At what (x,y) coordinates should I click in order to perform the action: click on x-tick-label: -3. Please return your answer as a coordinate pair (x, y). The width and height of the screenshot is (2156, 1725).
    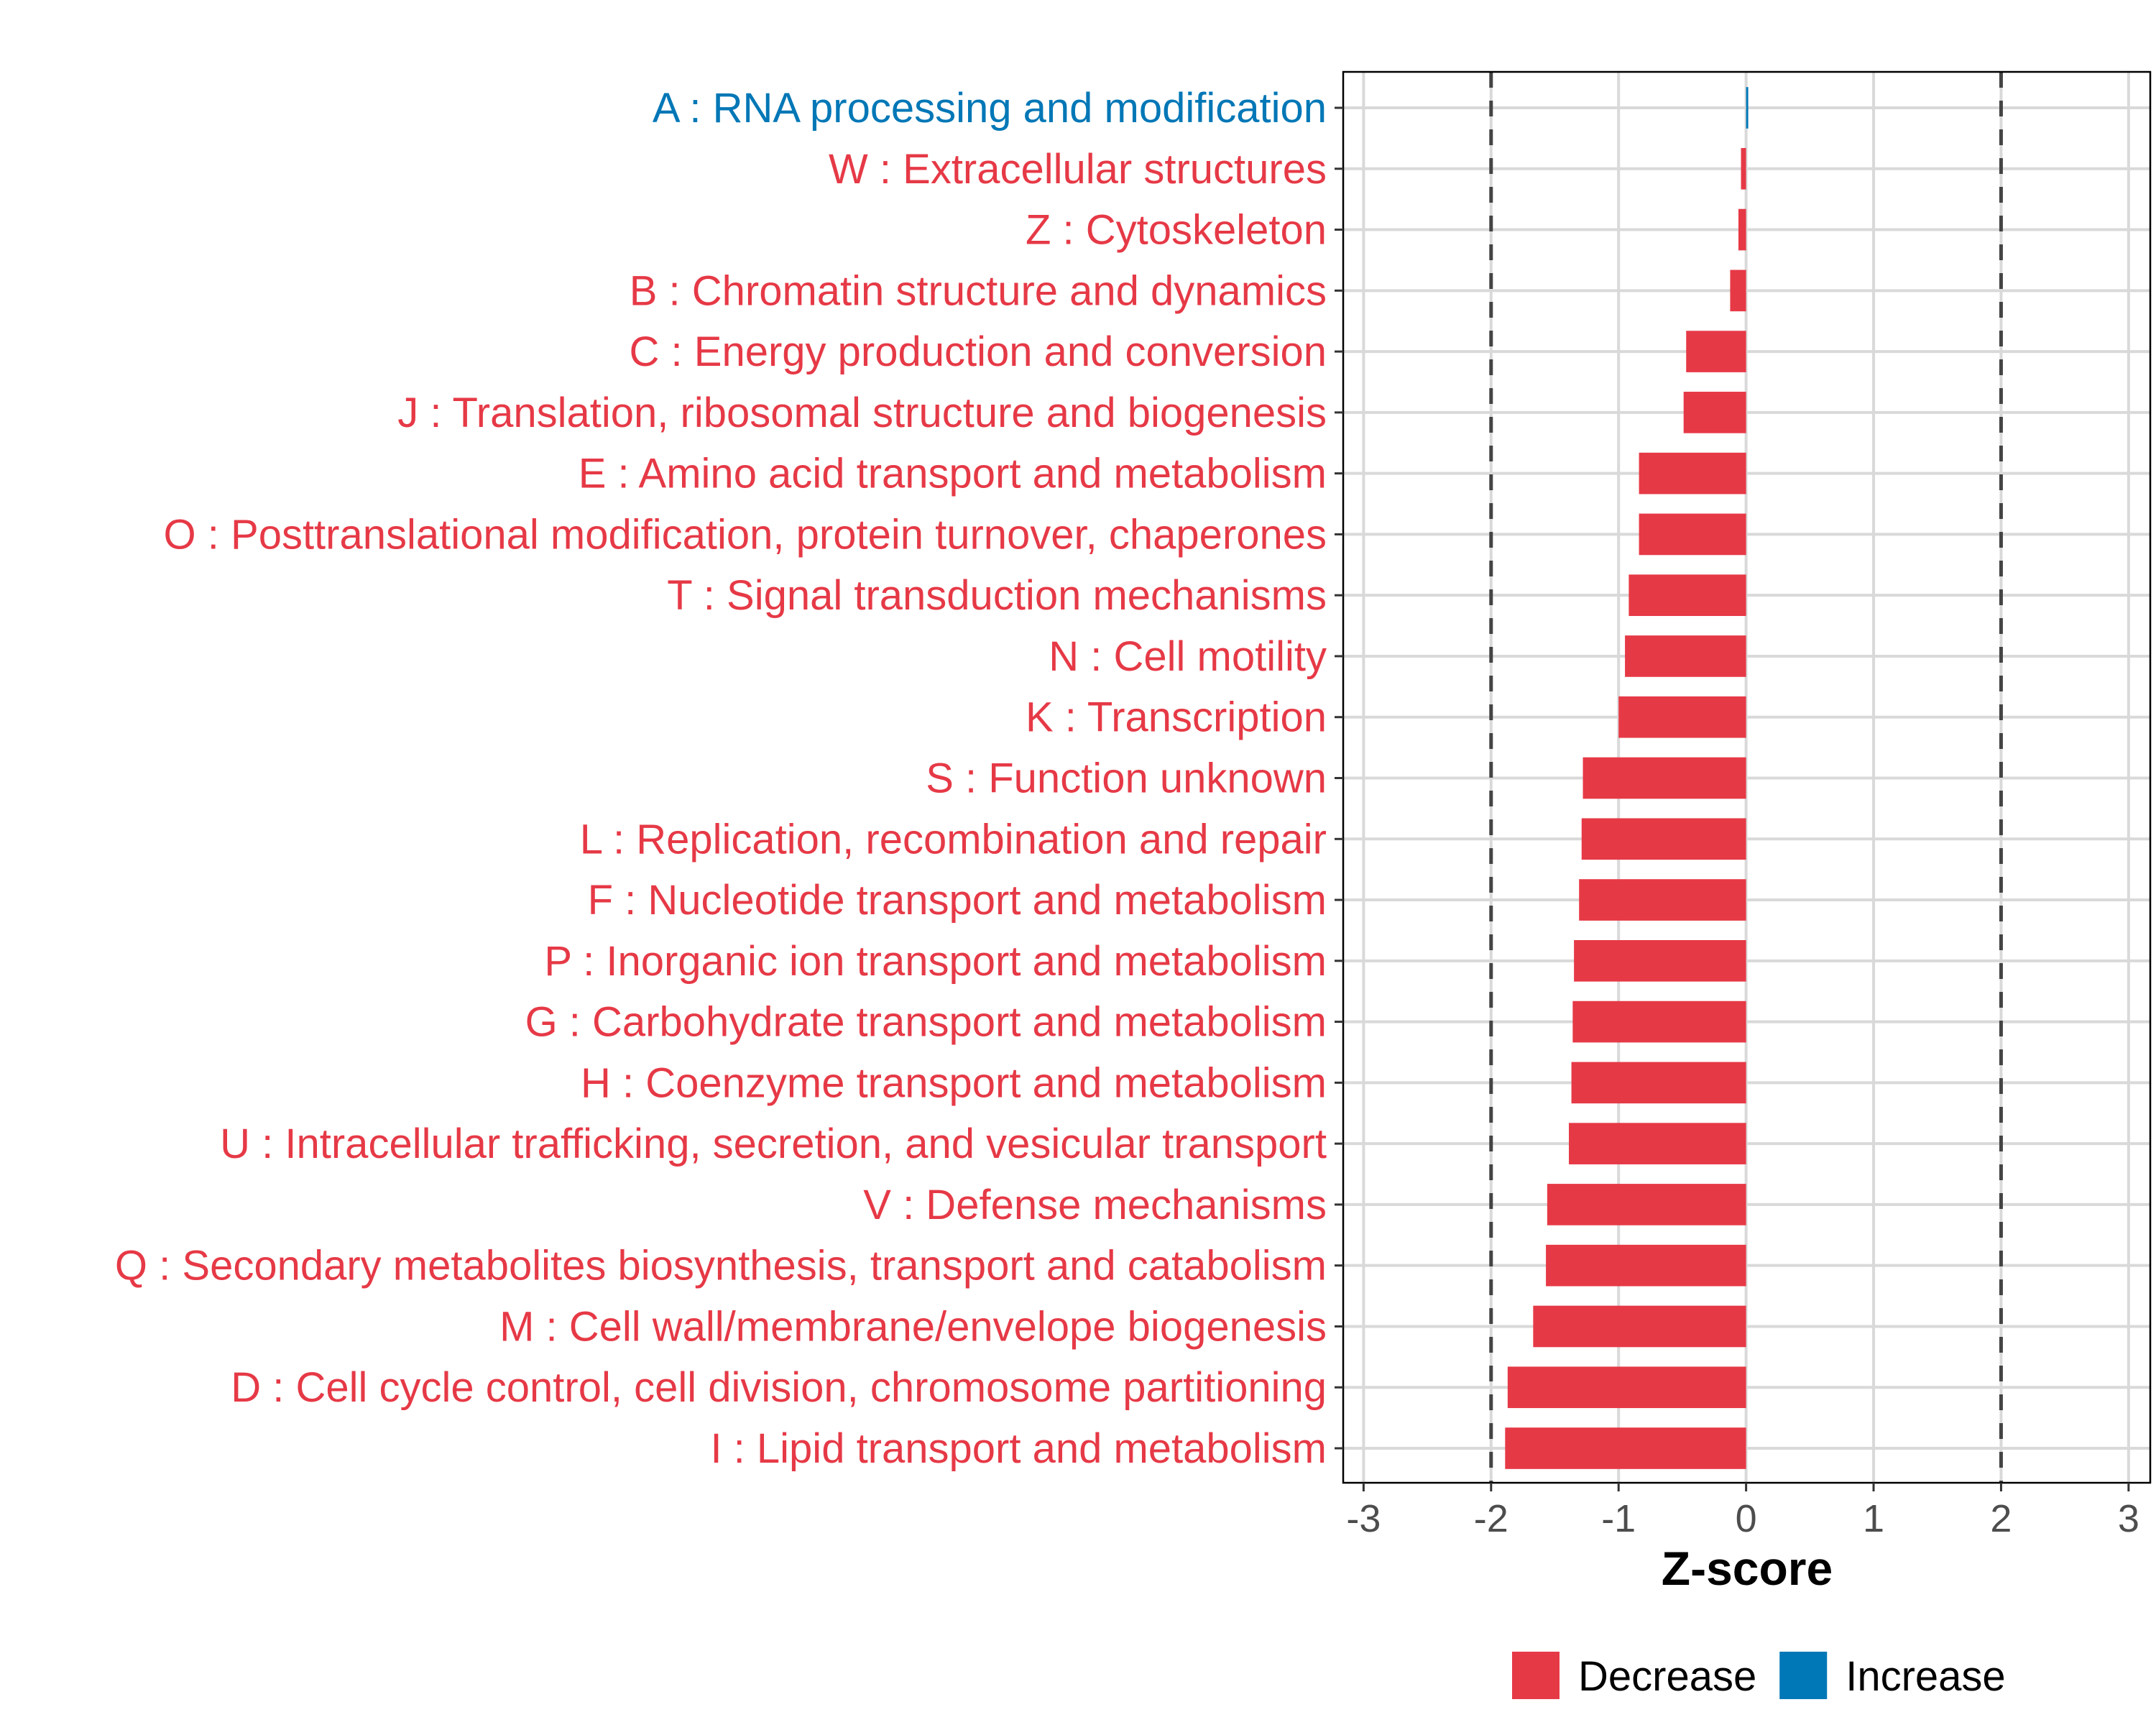
    Looking at the image, I should click on (1363, 1518).